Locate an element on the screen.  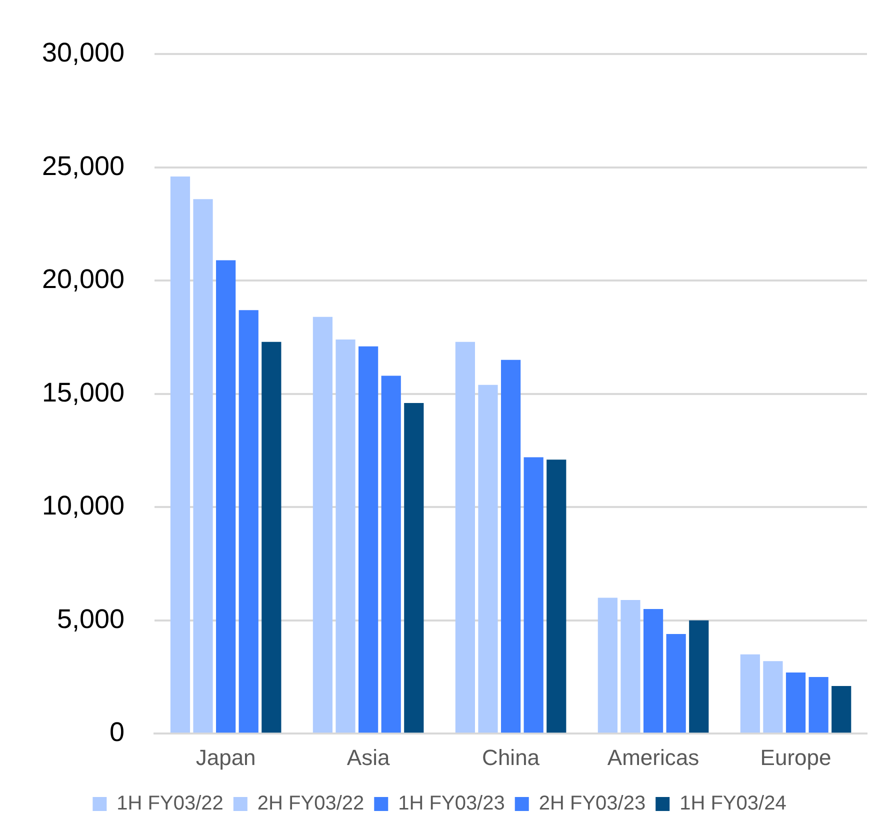
x-tick-label: China is located at coordinates (511, 757).